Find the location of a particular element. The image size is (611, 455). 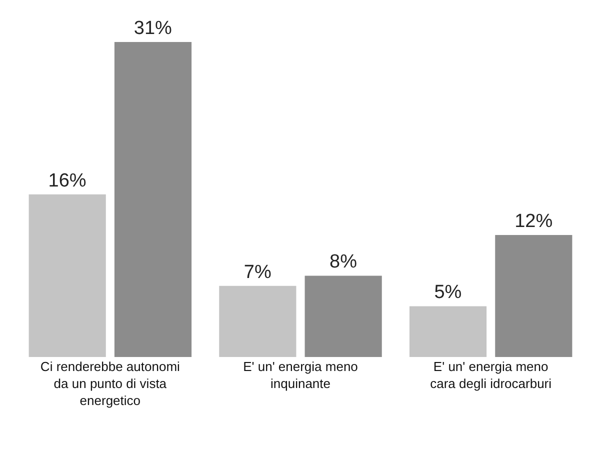

x-tick-label: Ci renderebbe autonomi da un punto di vista energetico is located at coordinates (110, 383).